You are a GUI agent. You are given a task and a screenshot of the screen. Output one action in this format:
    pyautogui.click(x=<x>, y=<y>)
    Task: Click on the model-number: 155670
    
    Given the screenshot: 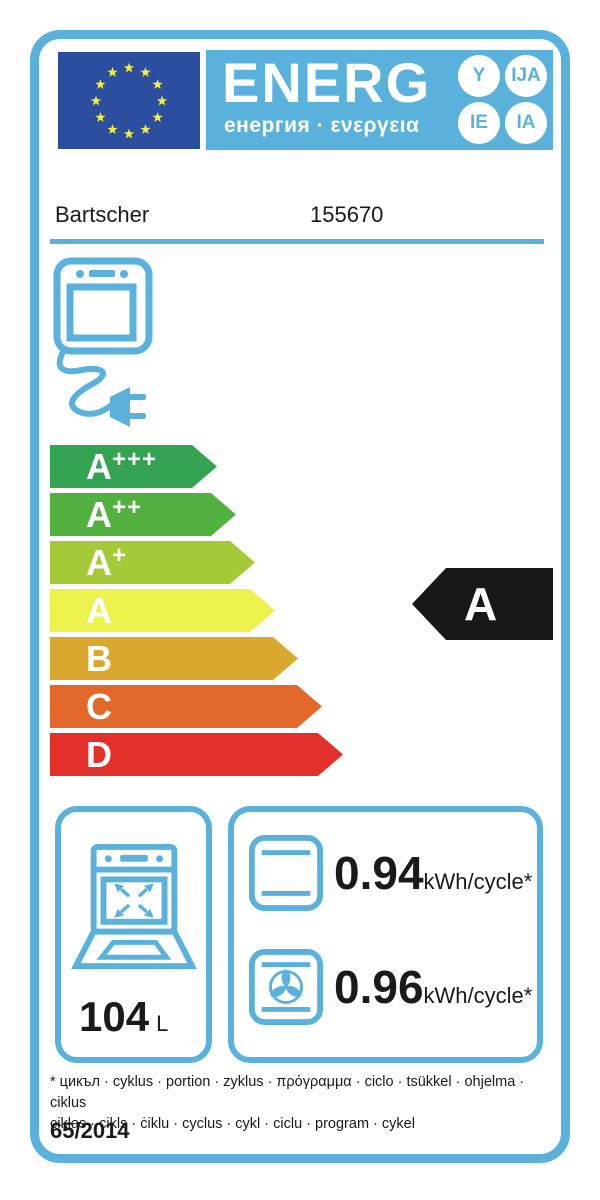 What is the action you would take?
    pyautogui.click(x=347, y=214)
    